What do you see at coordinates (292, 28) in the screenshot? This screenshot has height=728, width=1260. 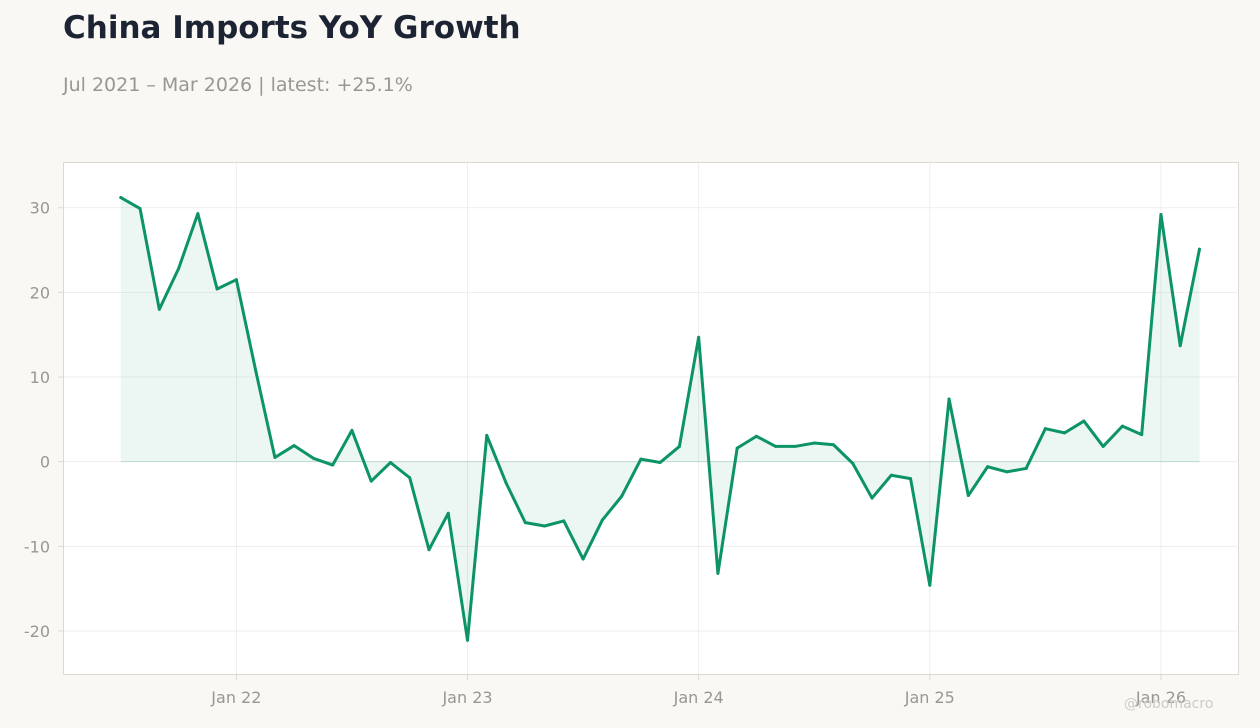 I see `chart-title: China Imports YoY Growth` at bounding box center [292, 28].